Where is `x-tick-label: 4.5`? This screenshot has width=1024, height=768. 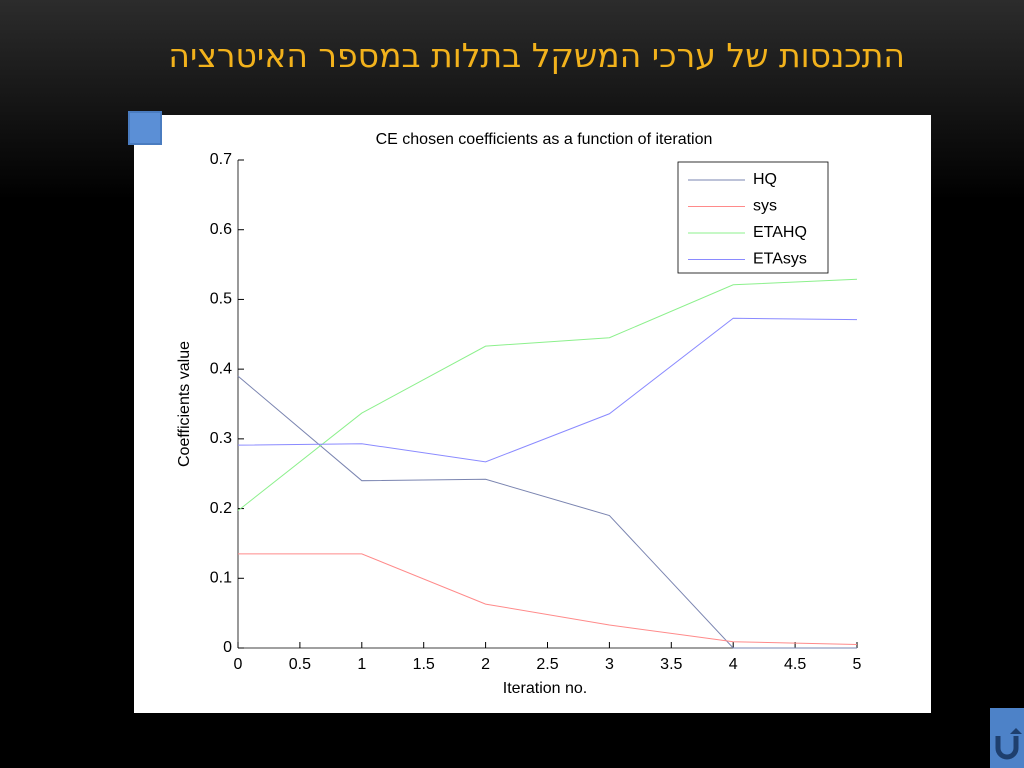
x-tick-label: 4.5 is located at coordinates (795, 664).